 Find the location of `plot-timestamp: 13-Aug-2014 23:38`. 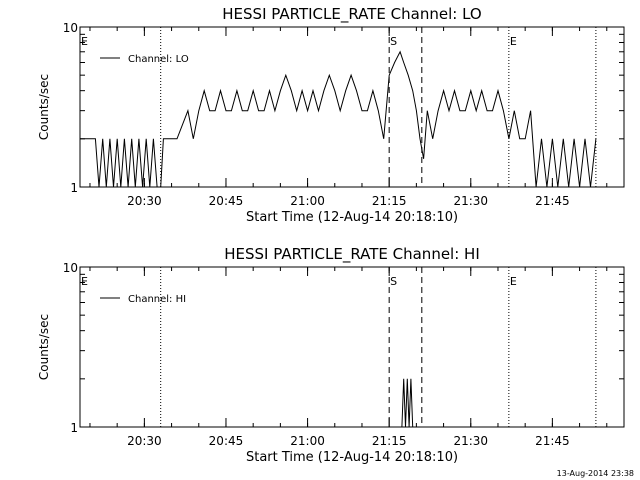

plot-timestamp: 13-Aug-2014 23:38 is located at coordinates (595, 473).